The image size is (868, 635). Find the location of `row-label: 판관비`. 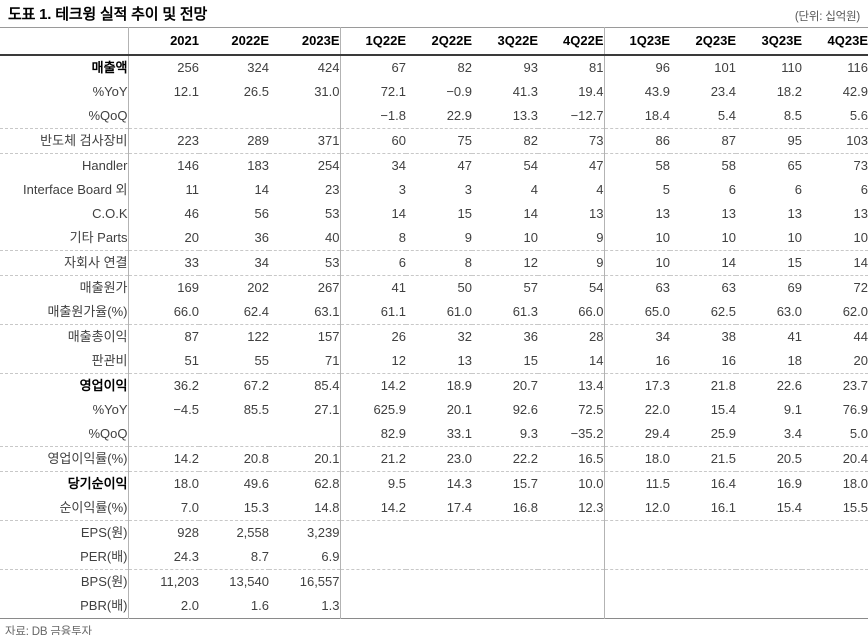

row-label: 판관비 is located at coordinates (64, 361).